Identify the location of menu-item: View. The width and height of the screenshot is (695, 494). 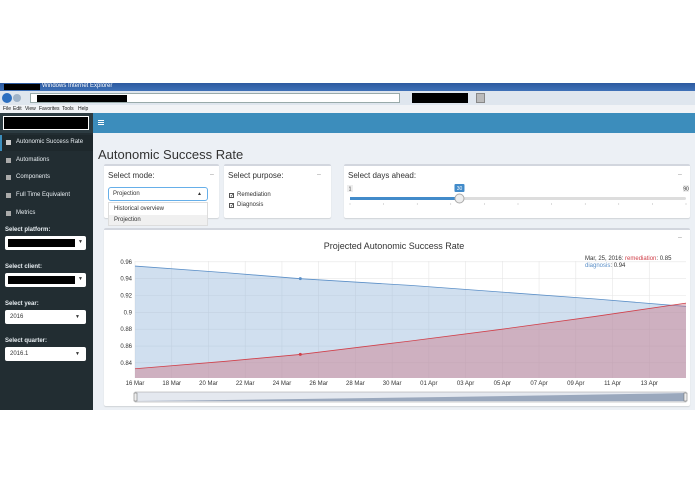
(30, 109).